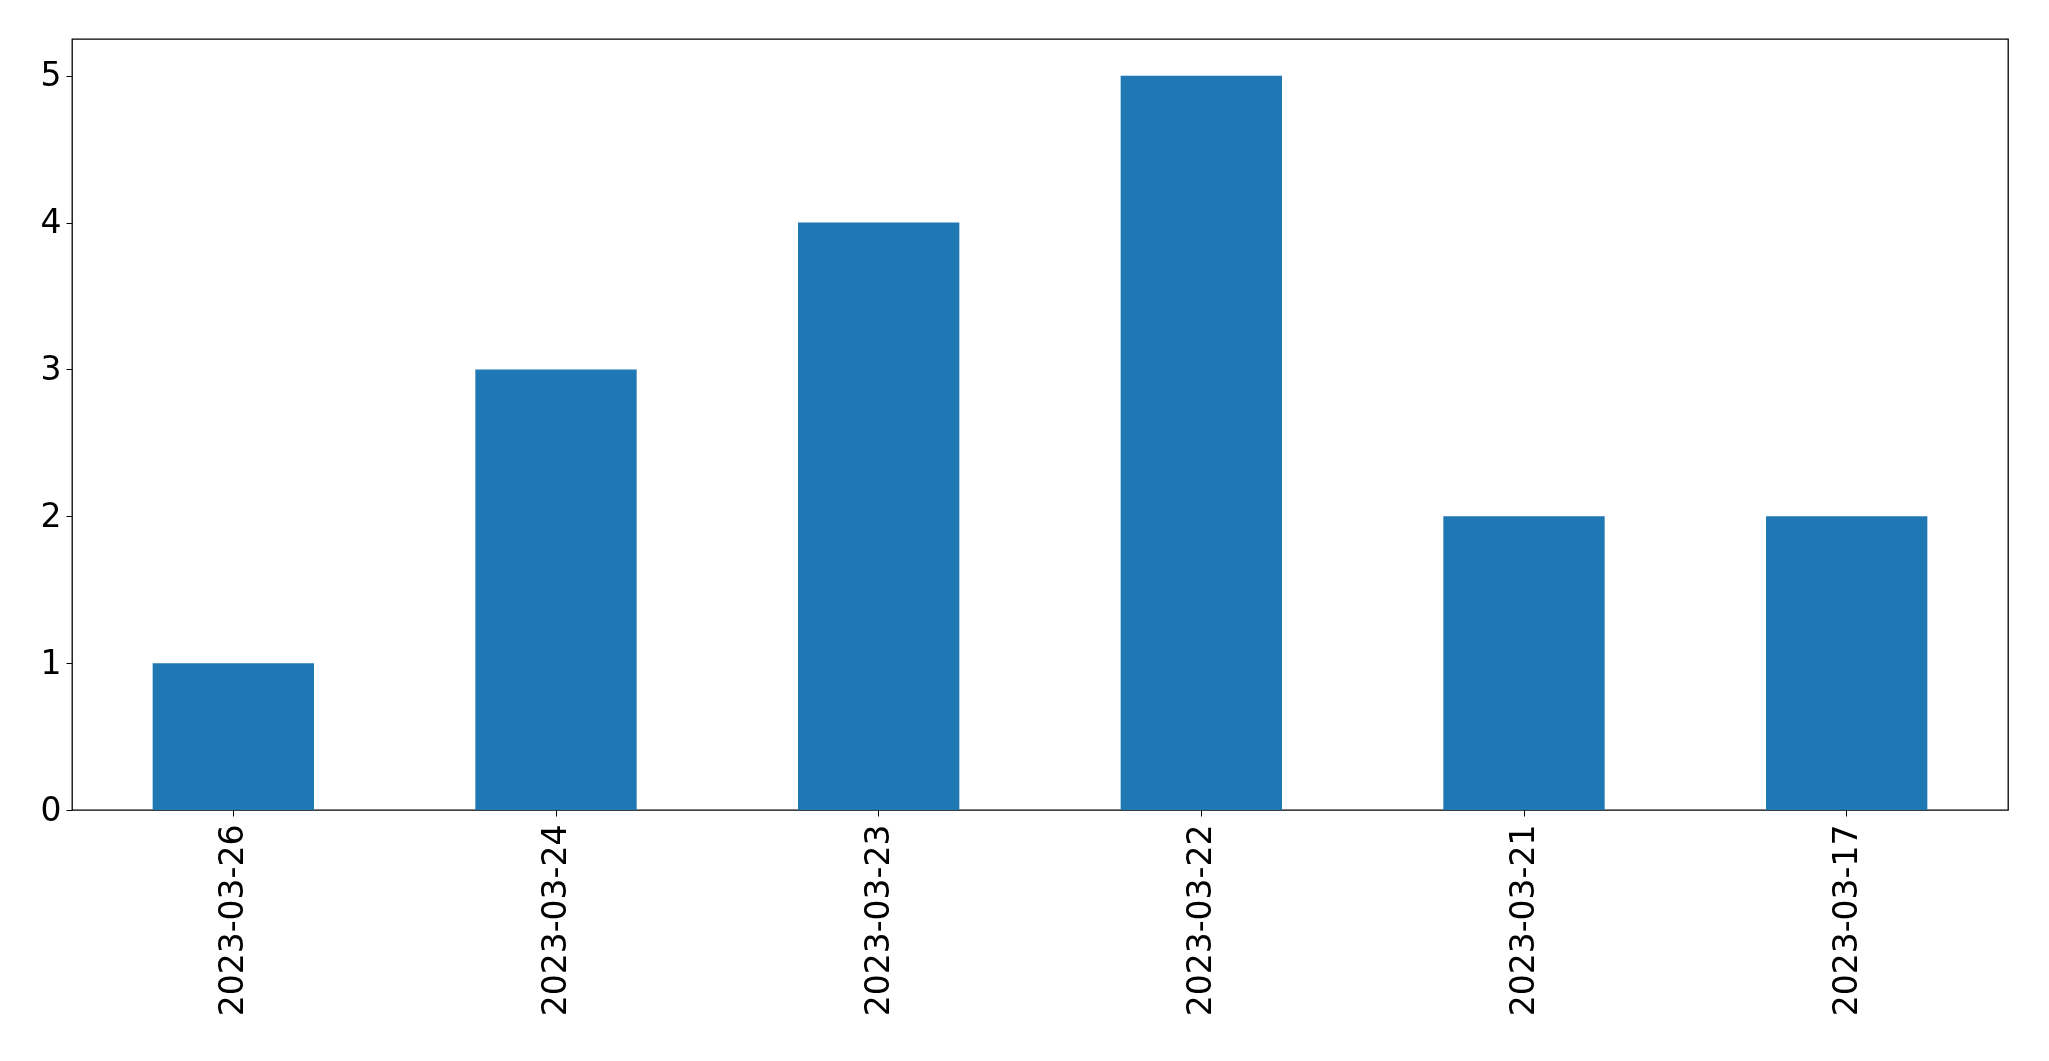 Image resolution: width=2049 pixels, height=1061 pixels. What do you see at coordinates (1200, 920) in the screenshot?
I see `x-tick-label: 2023-03-22` at bounding box center [1200, 920].